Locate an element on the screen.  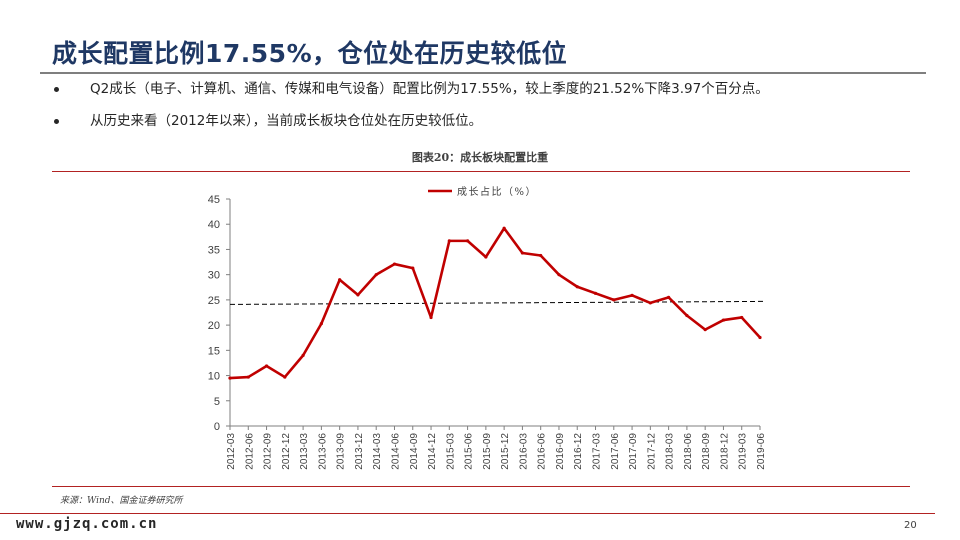
x-tick-label: 2016-06 is located at coordinates (542, 451).